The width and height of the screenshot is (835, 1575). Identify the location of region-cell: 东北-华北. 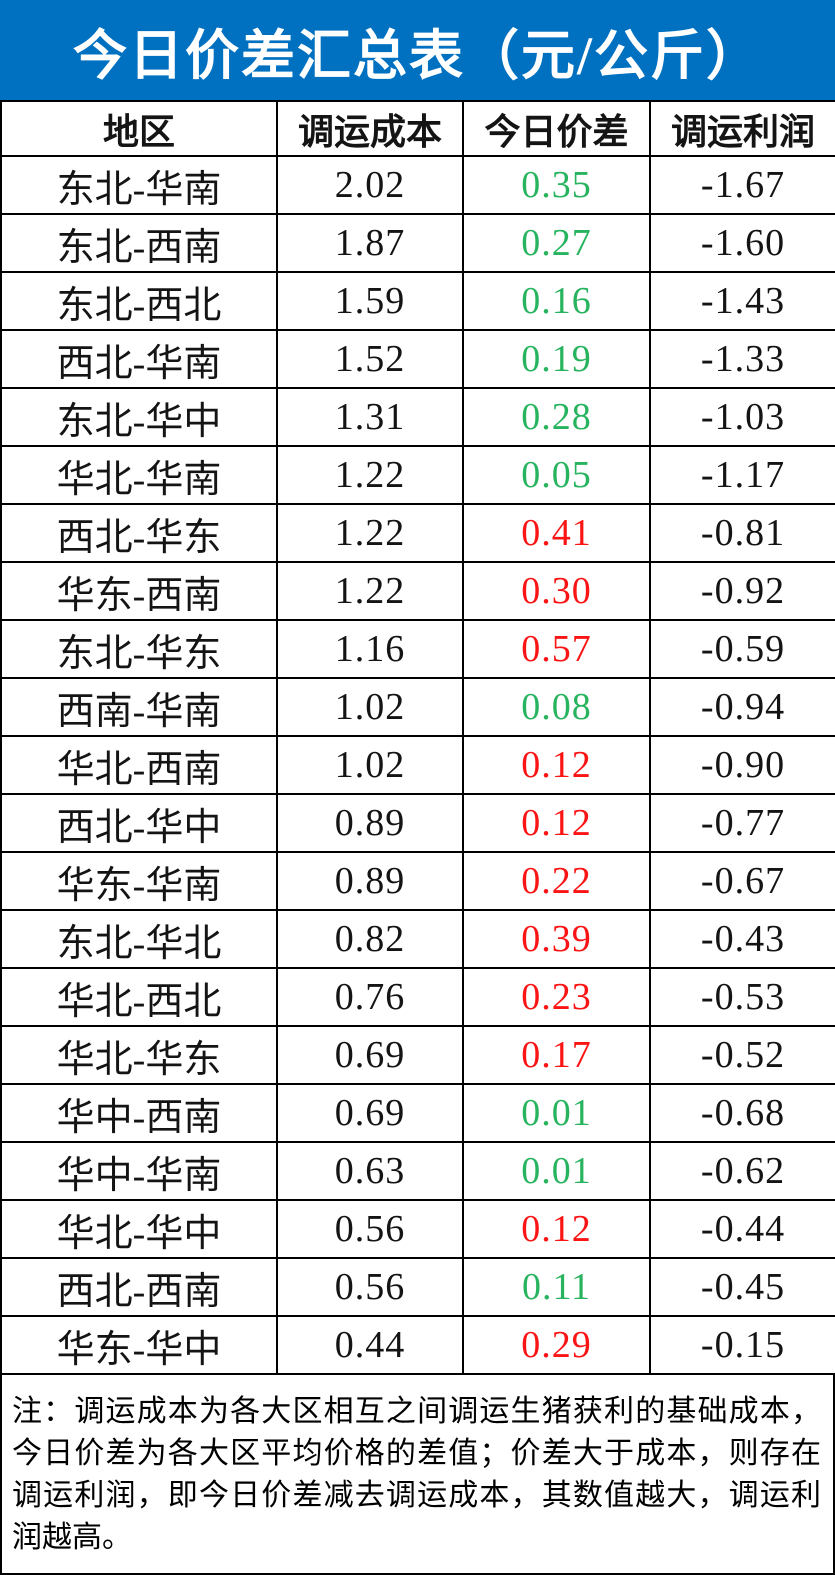
(139, 939).